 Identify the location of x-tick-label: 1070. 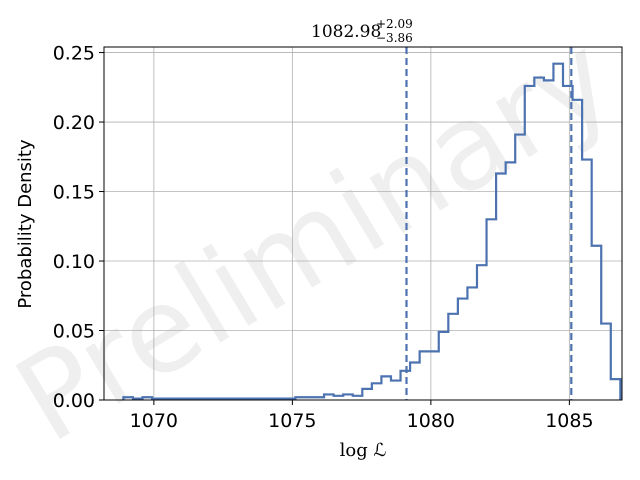
(154, 421).